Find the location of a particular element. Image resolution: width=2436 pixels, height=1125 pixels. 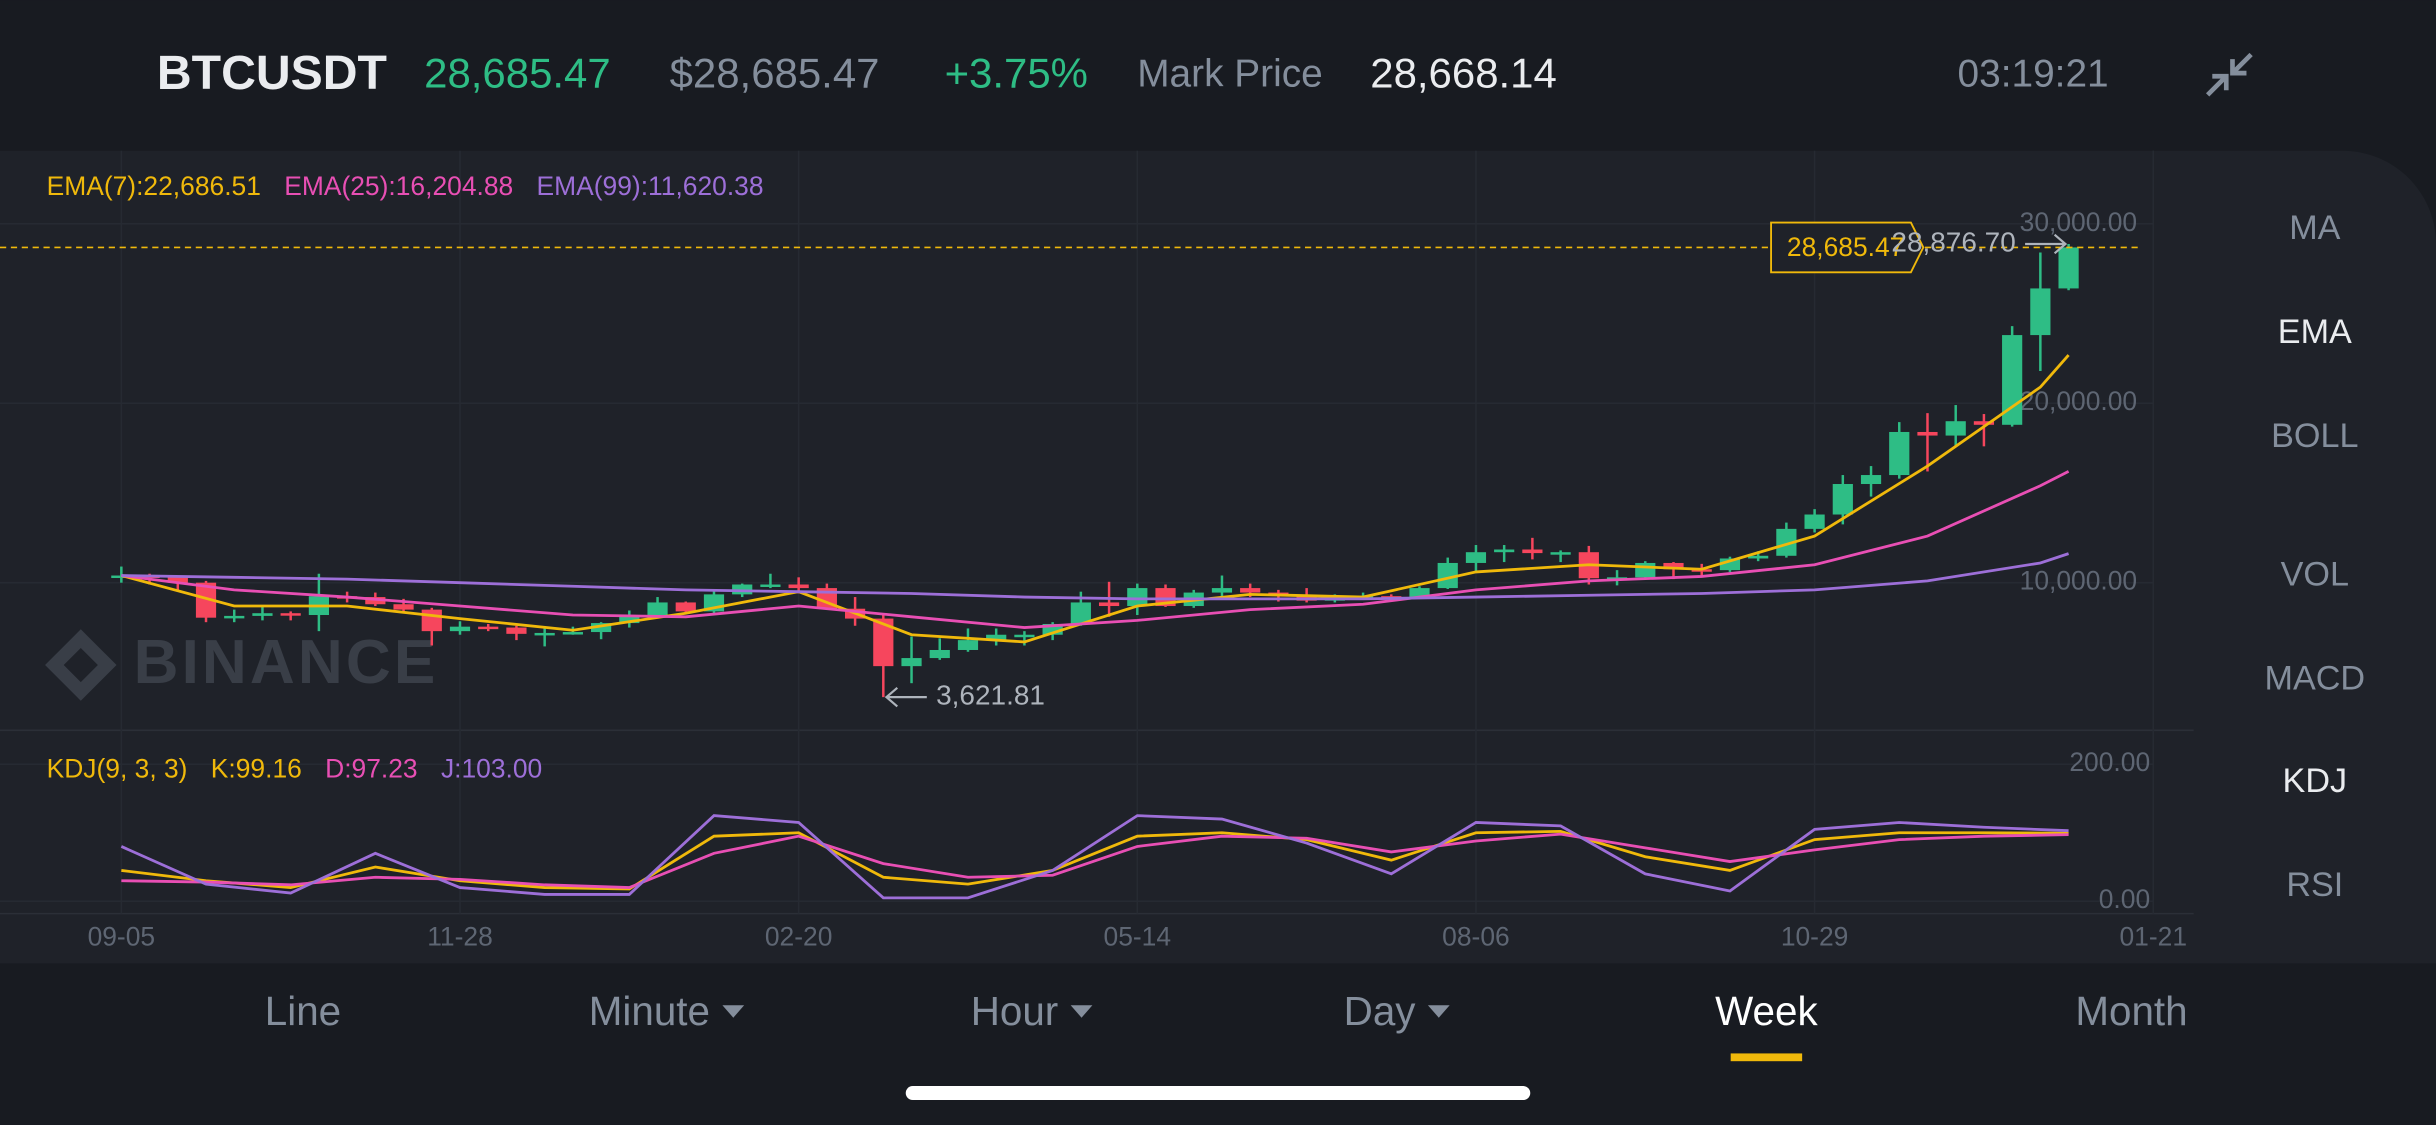

x-tick-label: 10-29 is located at coordinates (1815, 936).